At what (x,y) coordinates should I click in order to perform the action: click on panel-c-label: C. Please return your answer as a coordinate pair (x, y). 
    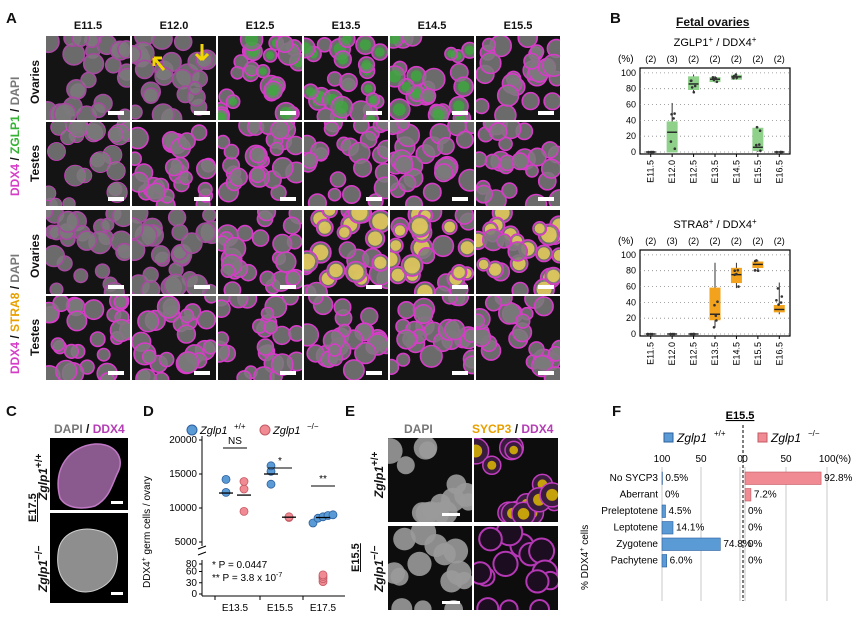
    Looking at the image, I should click on (11, 411).